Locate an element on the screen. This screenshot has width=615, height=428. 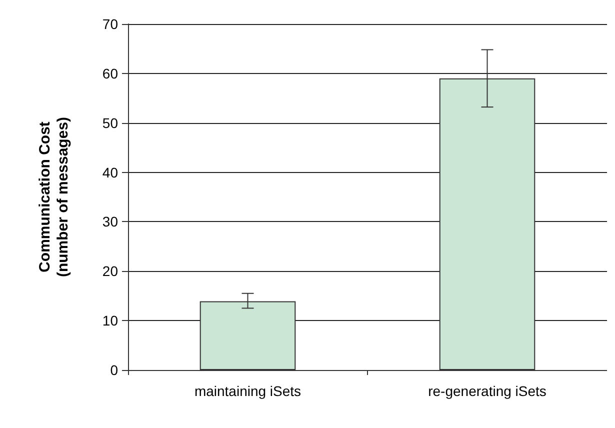
y-tick-label: 20 is located at coordinates (110, 271).